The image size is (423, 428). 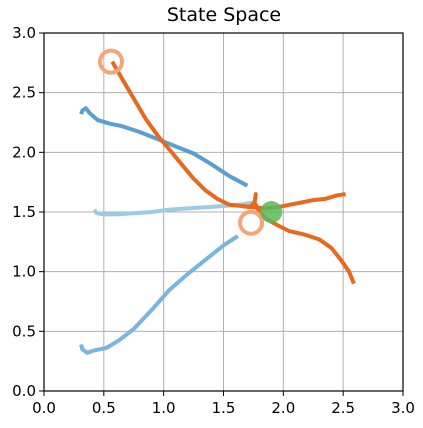 I want to click on x-tick-label: 0.5, so click(x=104, y=408).